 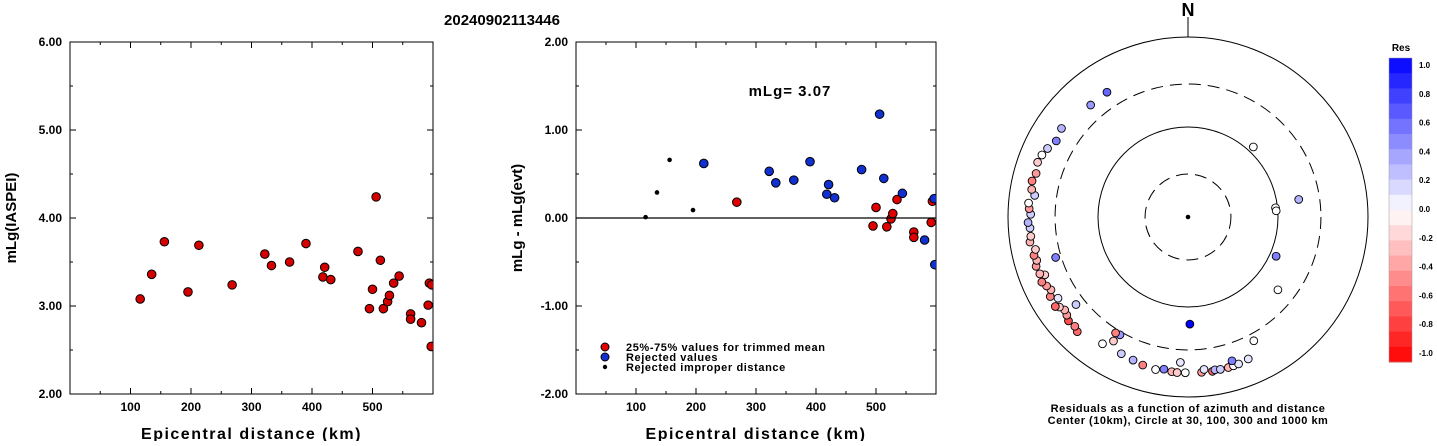 What do you see at coordinates (1426, 353) in the screenshot?
I see `colorbar-tick-label: -1.0` at bounding box center [1426, 353].